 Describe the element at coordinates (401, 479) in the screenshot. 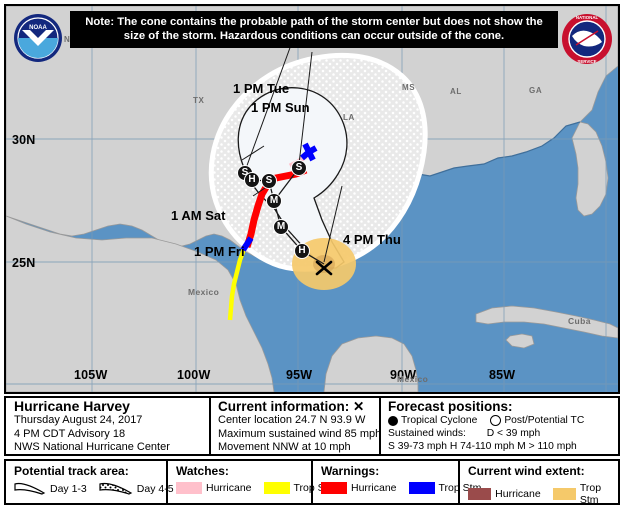

I see `legend-warnings-block: Warnings: Hurricane Trop Stm` at that location.